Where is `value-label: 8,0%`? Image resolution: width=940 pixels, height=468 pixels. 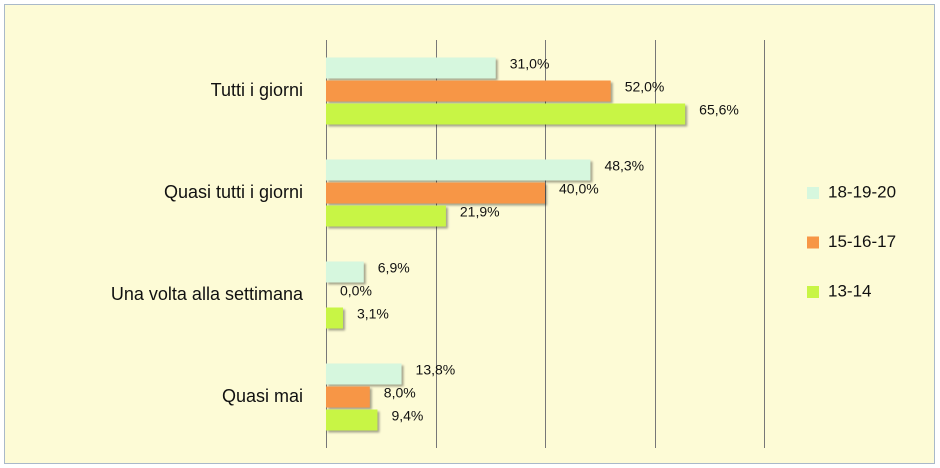 value-label: 8,0% is located at coordinates (400, 393).